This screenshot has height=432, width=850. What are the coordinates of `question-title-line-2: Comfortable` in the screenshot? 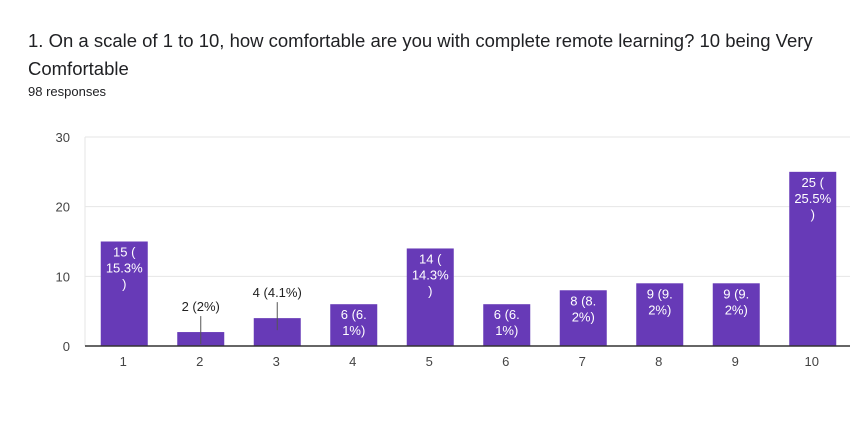 It's located at (78, 68).